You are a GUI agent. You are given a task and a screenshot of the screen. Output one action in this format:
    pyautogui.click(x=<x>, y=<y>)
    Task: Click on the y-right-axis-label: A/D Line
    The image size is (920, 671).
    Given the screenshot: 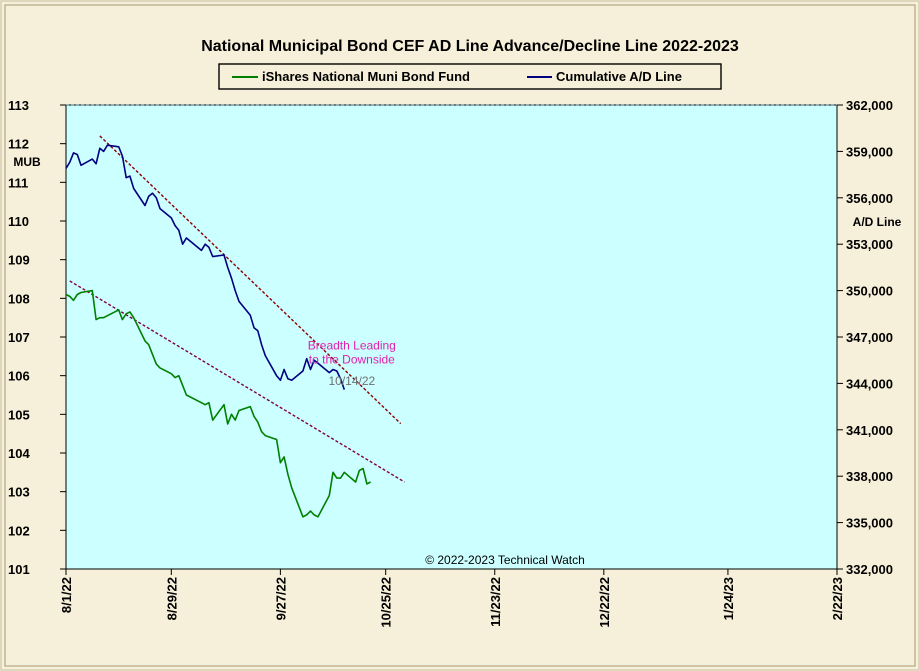 What is the action you would take?
    pyautogui.click(x=877, y=222)
    